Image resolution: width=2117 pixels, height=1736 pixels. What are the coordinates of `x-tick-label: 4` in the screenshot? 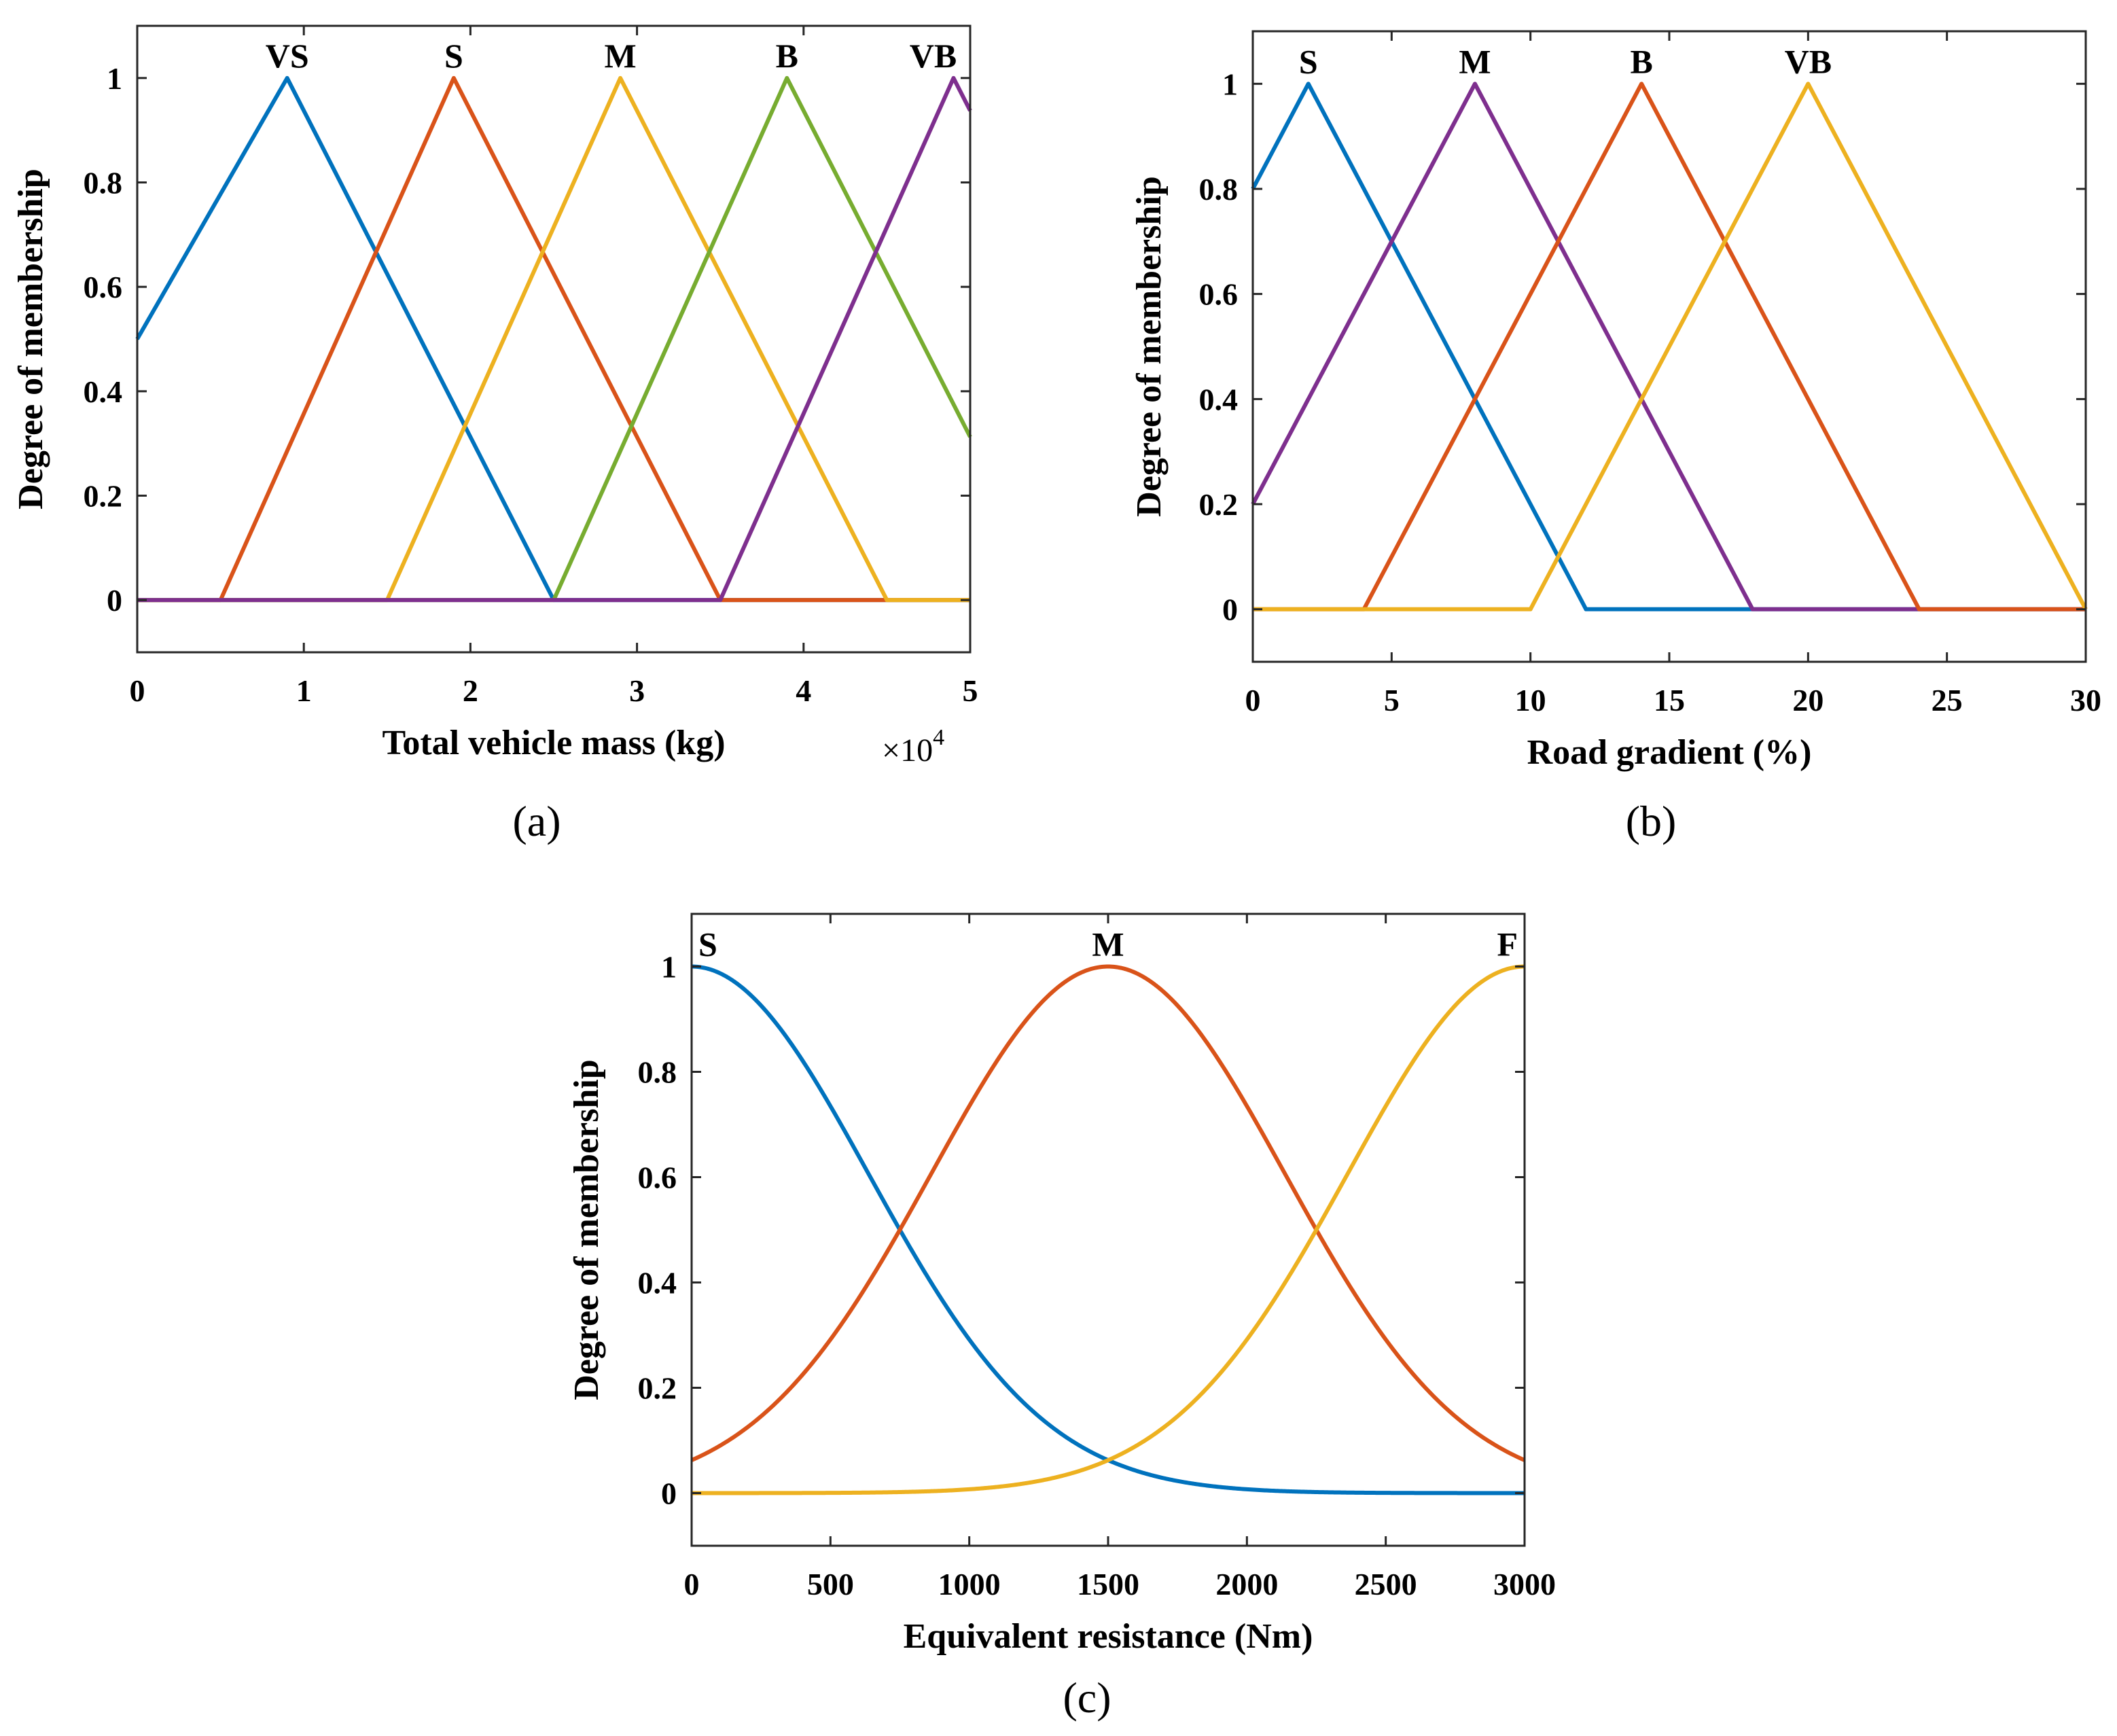 It's located at (803, 690).